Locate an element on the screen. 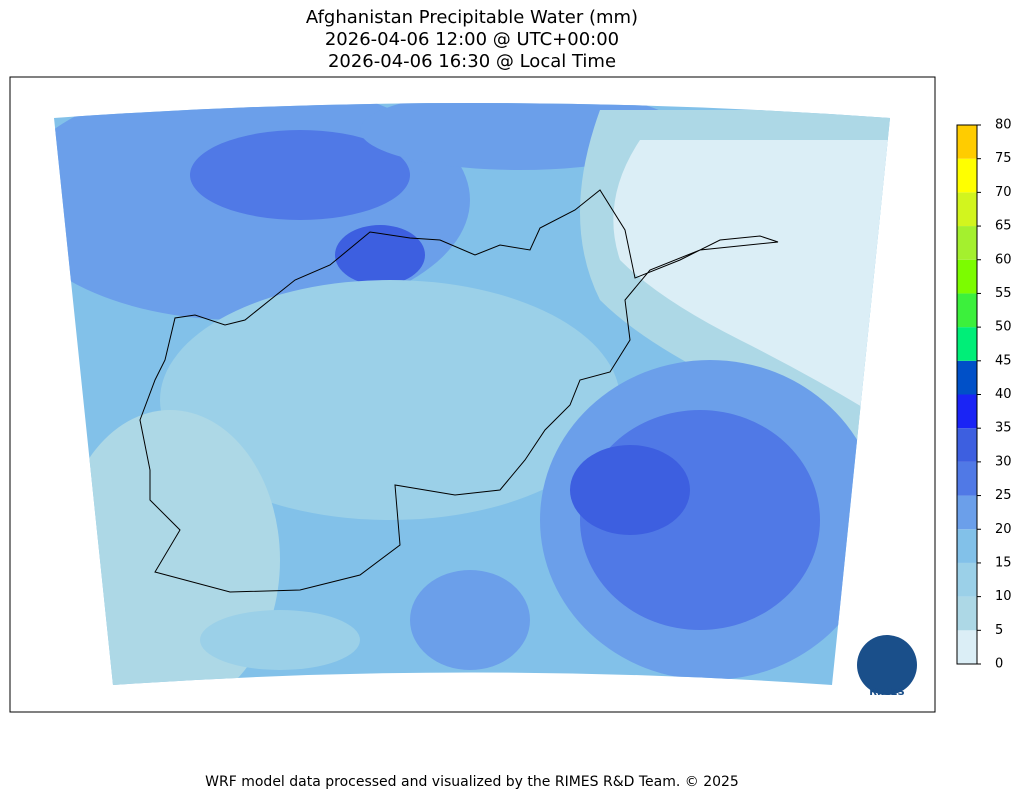 This screenshot has width=1021, height=803. colorbar-tick-label: 50 is located at coordinates (1003, 327).